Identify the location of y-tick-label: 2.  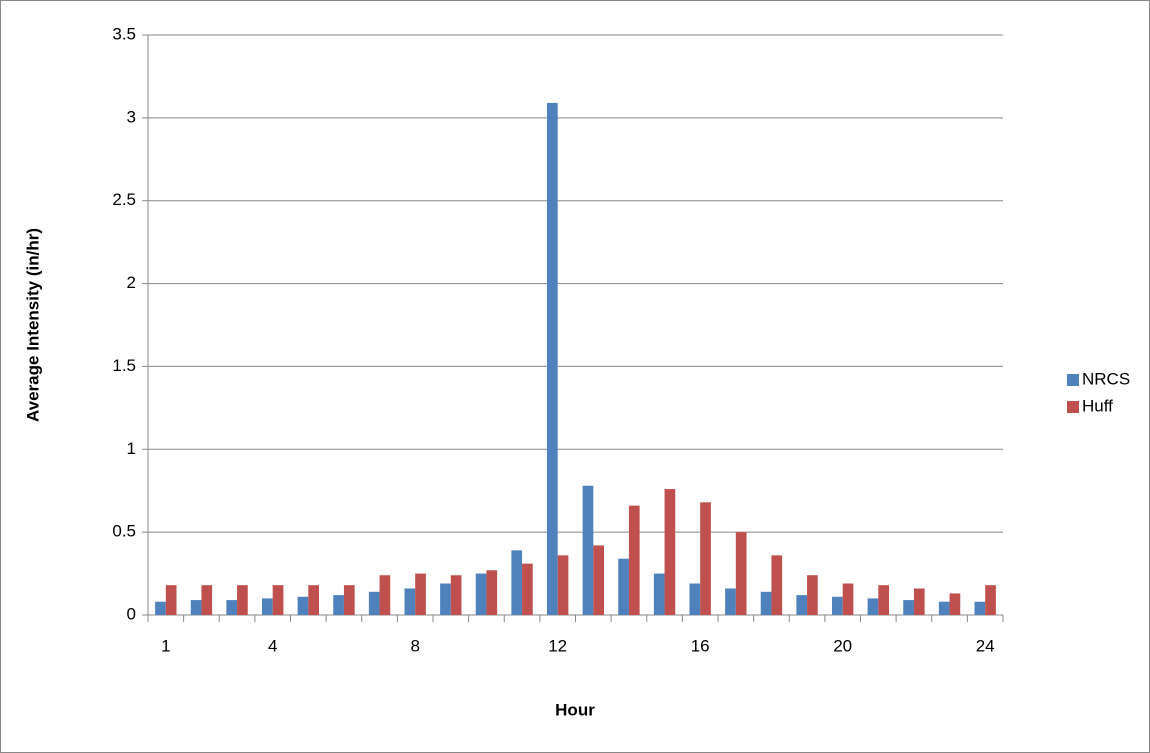
(131, 282).